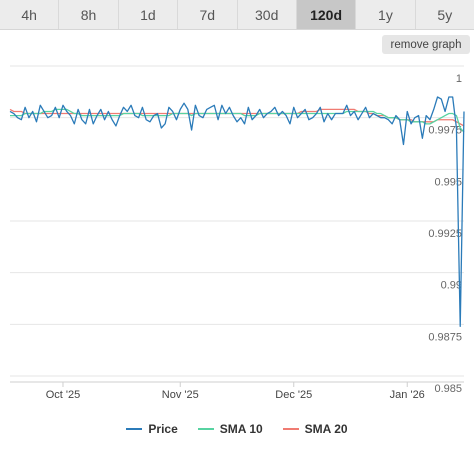 Image resolution: width=474 pixels, height=455 pixels. Describe the element at coordinates (448, 182) in the screenshot. I see `y-tick-label: 0.995` at that location.